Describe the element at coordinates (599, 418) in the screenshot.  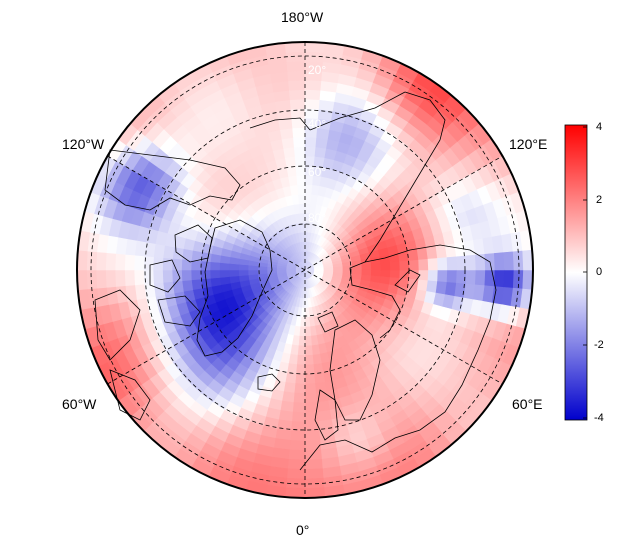
I see `colorbar-tick-neg4: -4` at that location.